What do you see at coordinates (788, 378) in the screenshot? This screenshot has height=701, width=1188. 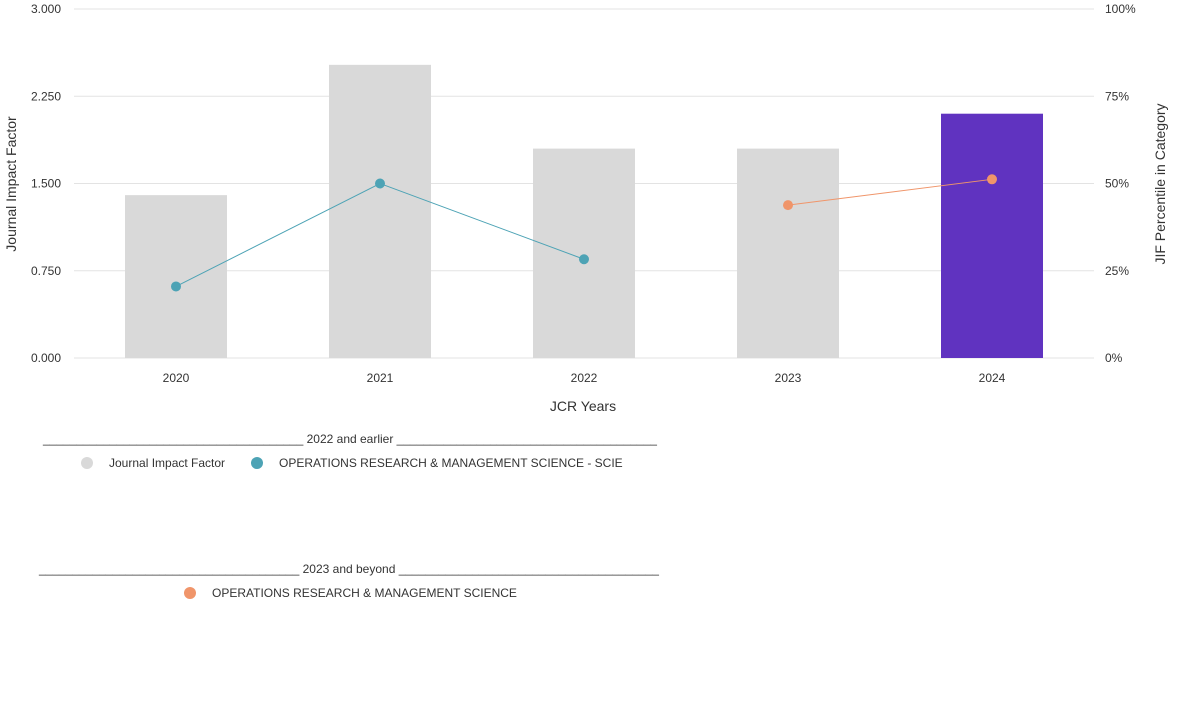 I see `x-tick-label: 2023` at bounding box center [788, 378].